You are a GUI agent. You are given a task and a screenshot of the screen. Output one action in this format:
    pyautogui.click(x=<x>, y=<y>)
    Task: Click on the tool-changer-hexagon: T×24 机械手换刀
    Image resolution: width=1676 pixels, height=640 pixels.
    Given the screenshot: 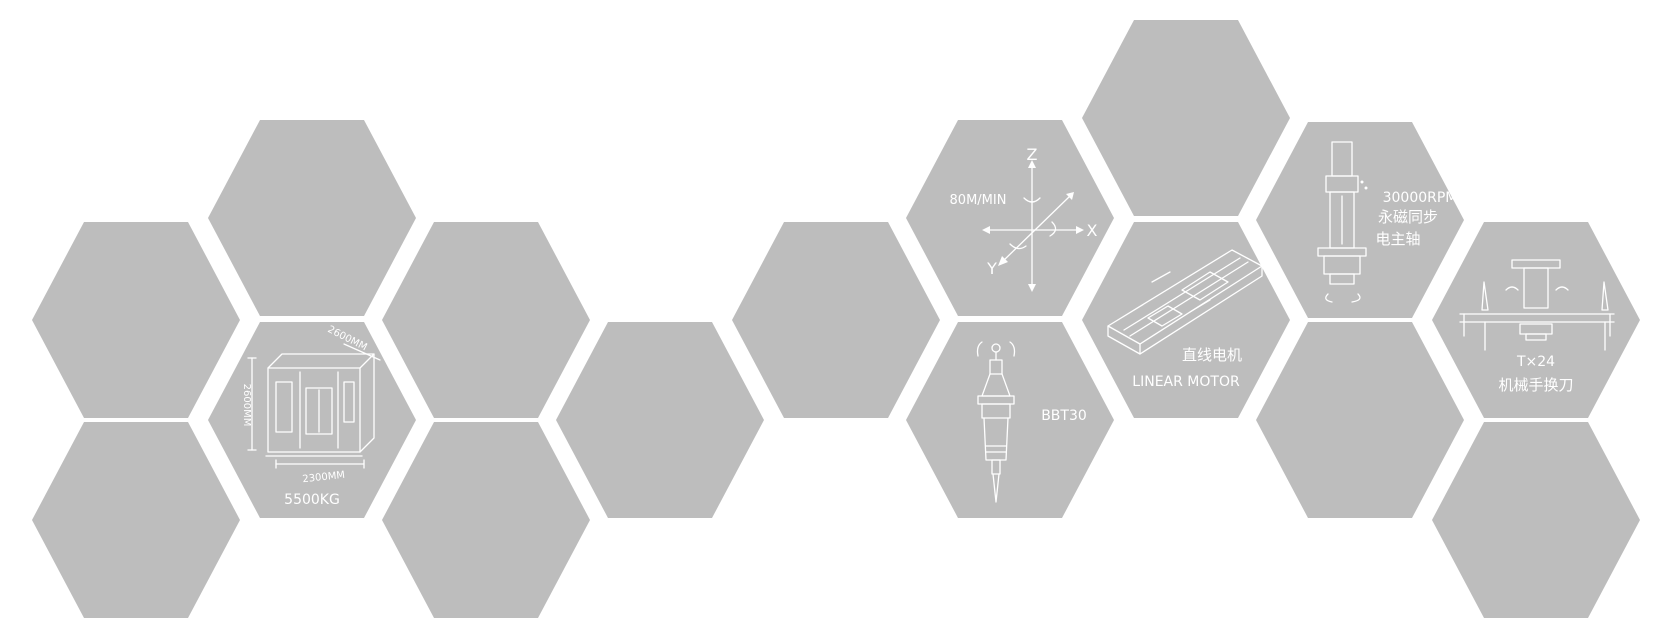 What is the action you would take?
    pyautogui.click(x=1536, y=320)
    